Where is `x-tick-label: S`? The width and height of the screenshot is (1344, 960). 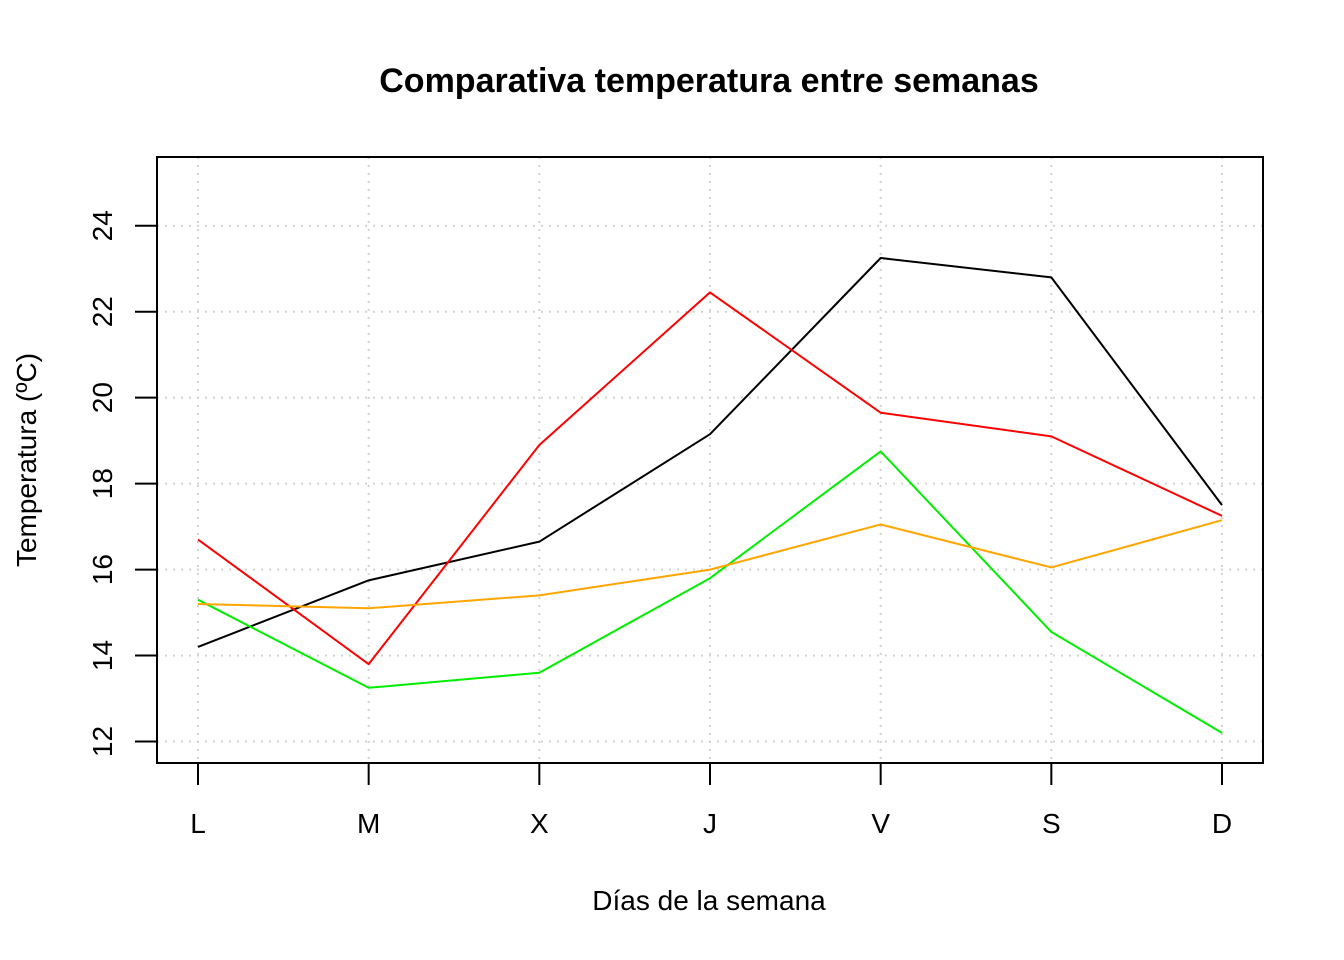 x-tick-label: S is located at coordinates (1051, 823).